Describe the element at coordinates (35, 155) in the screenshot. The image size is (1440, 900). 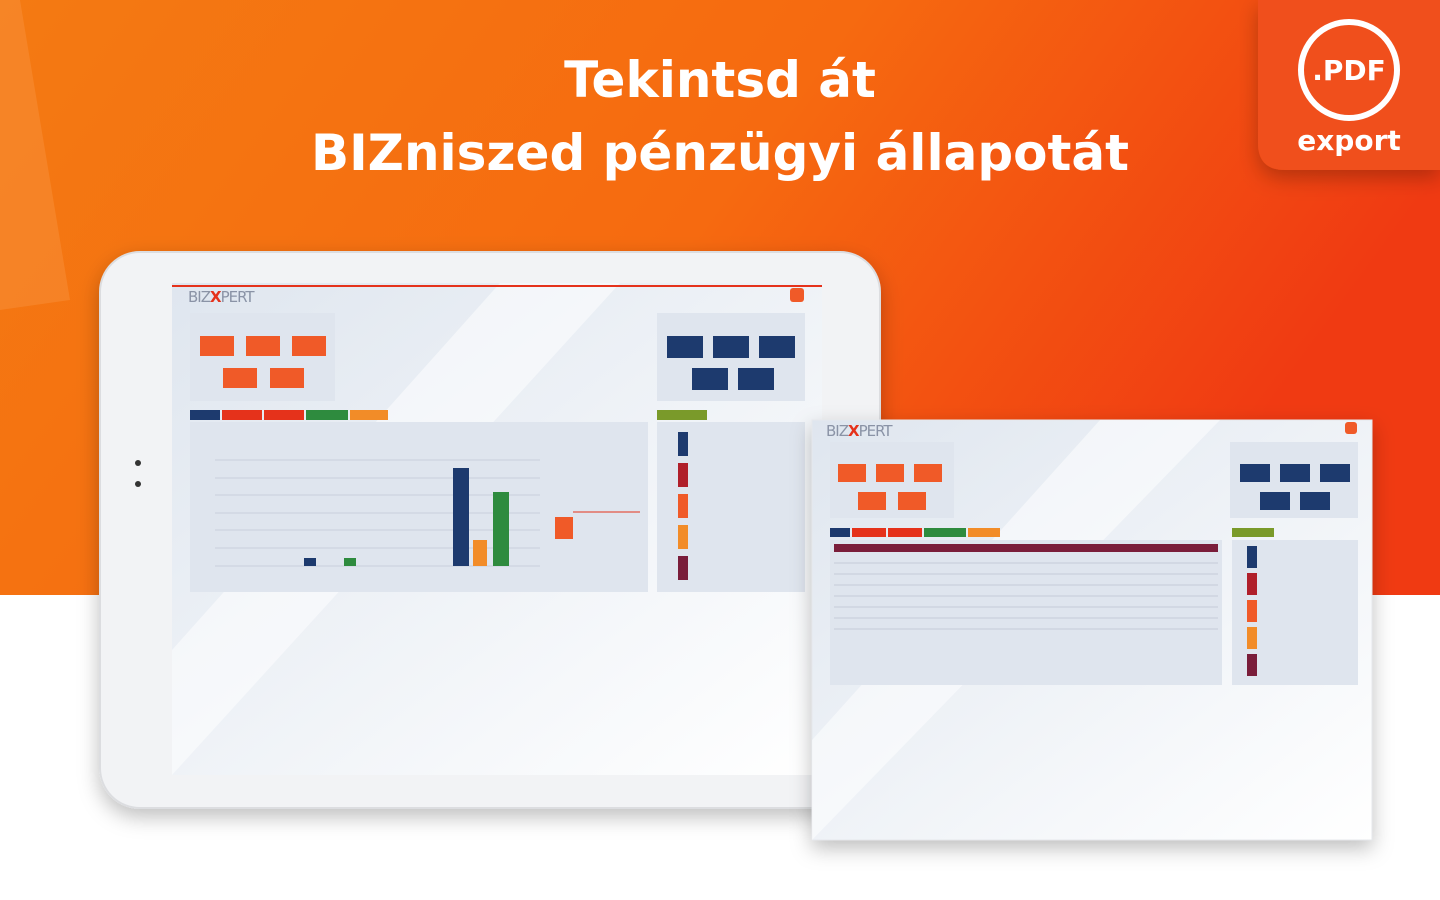
I see `accent` at that location.